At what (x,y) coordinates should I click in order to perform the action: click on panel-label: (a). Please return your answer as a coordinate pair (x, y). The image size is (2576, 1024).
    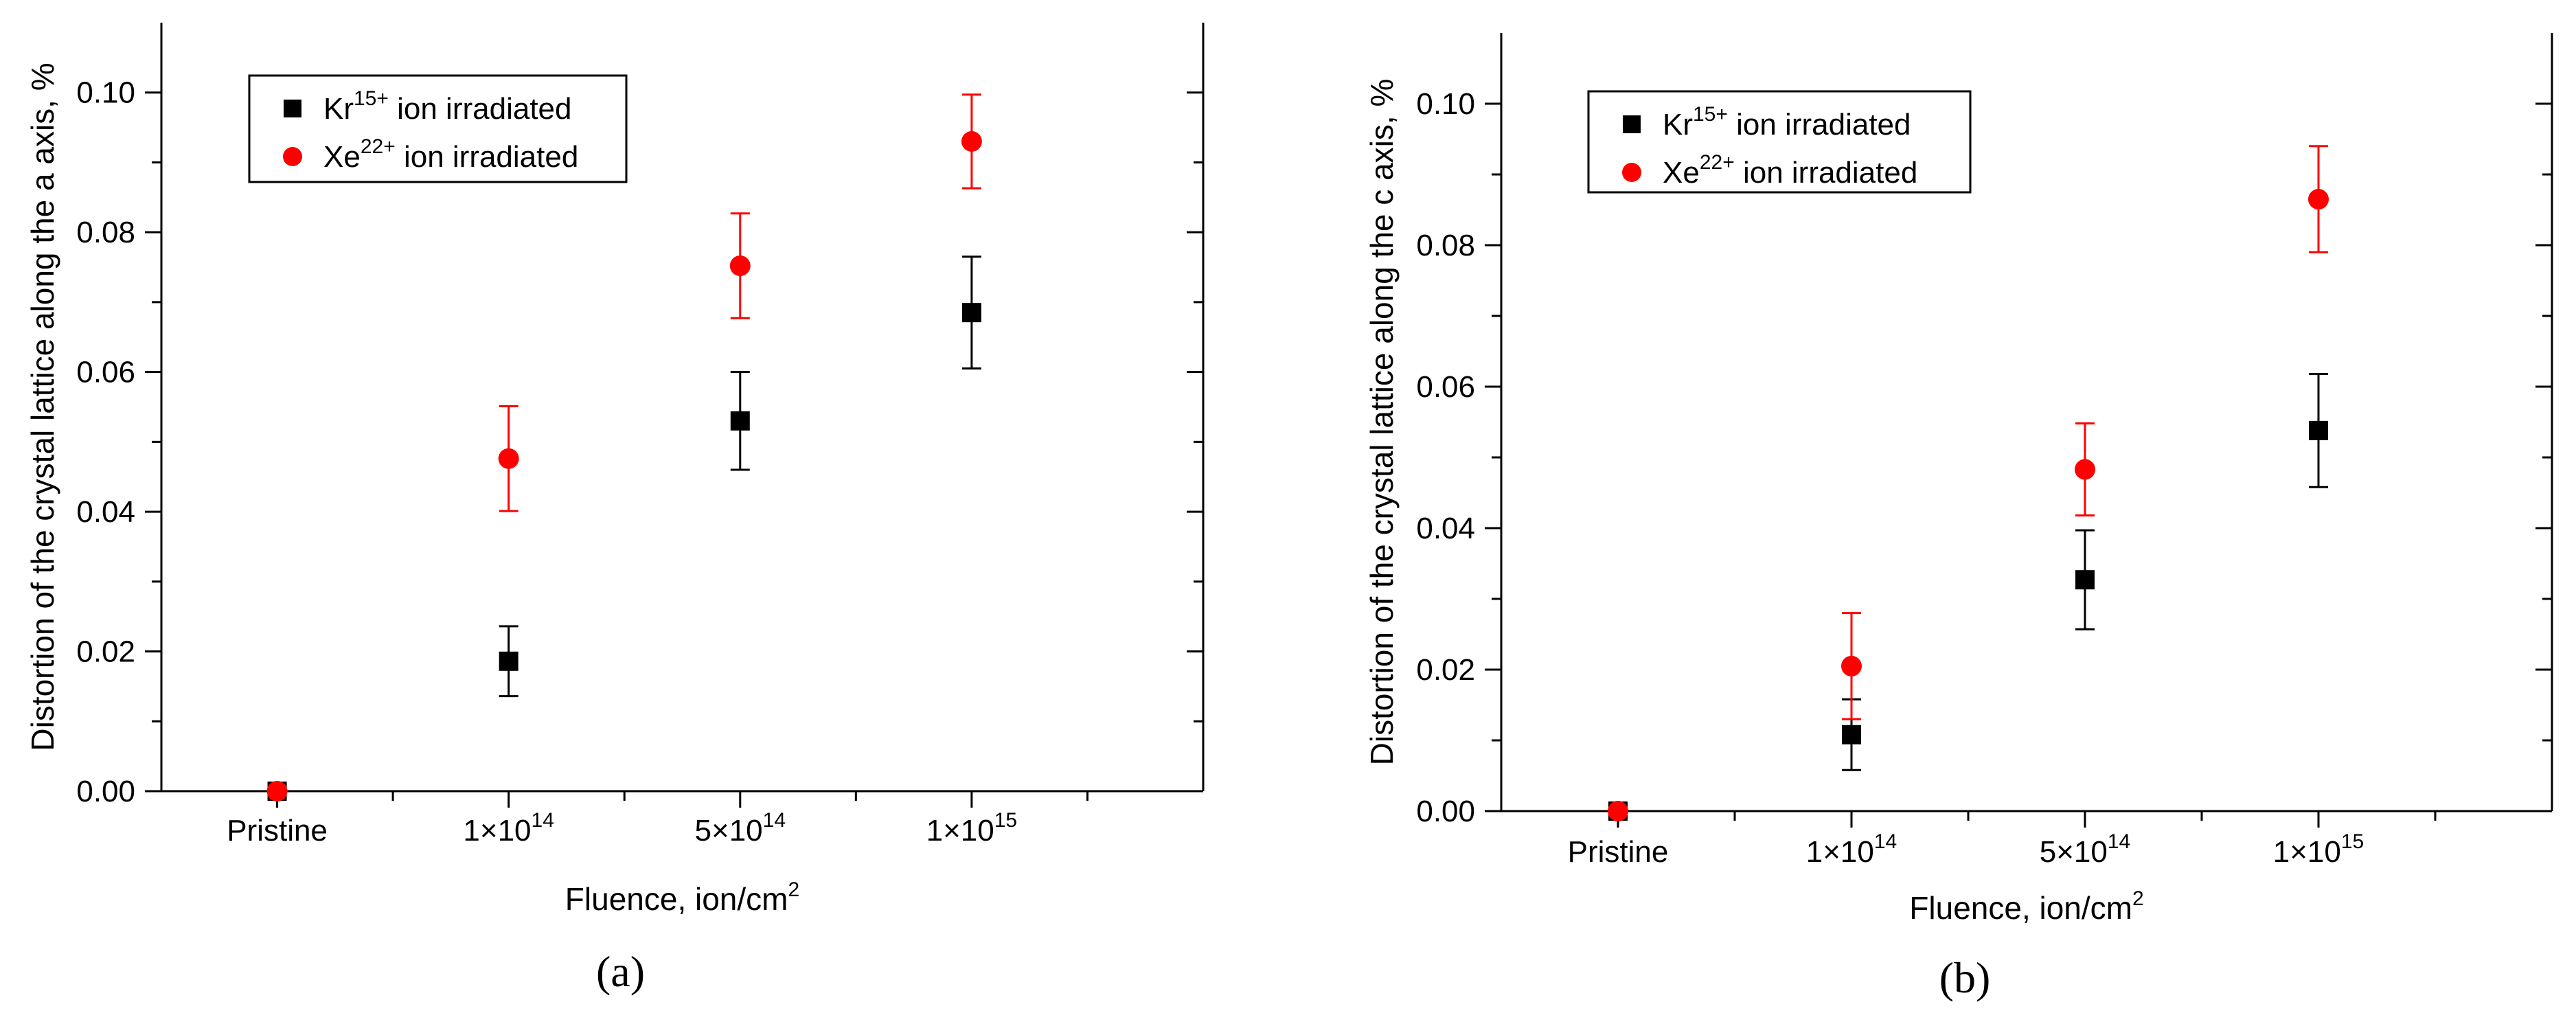
    Looking at the image, I should click on (620, 971).